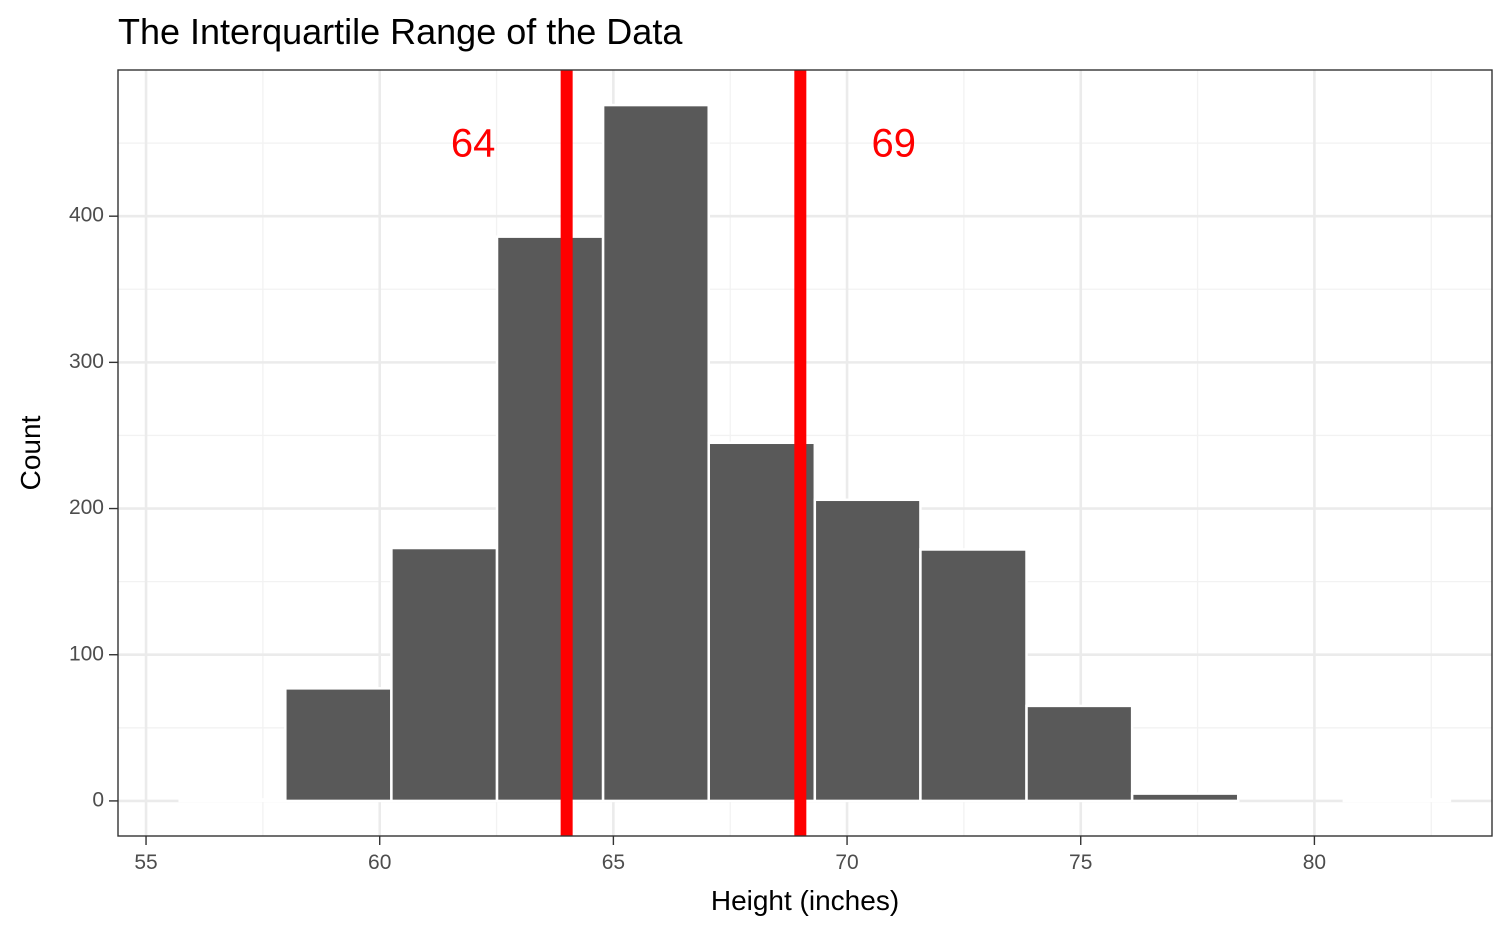  What do you see at coordinates (846, 862) in the screenshot?
I see `x-tick-label: 70` at bounding box center [846, 862].